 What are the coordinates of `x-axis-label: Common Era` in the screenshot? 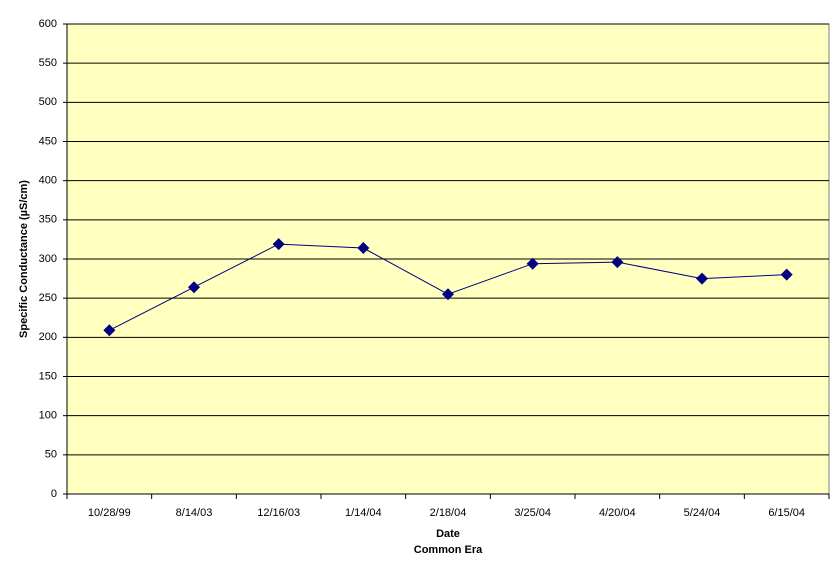 It's located at (448, 550).